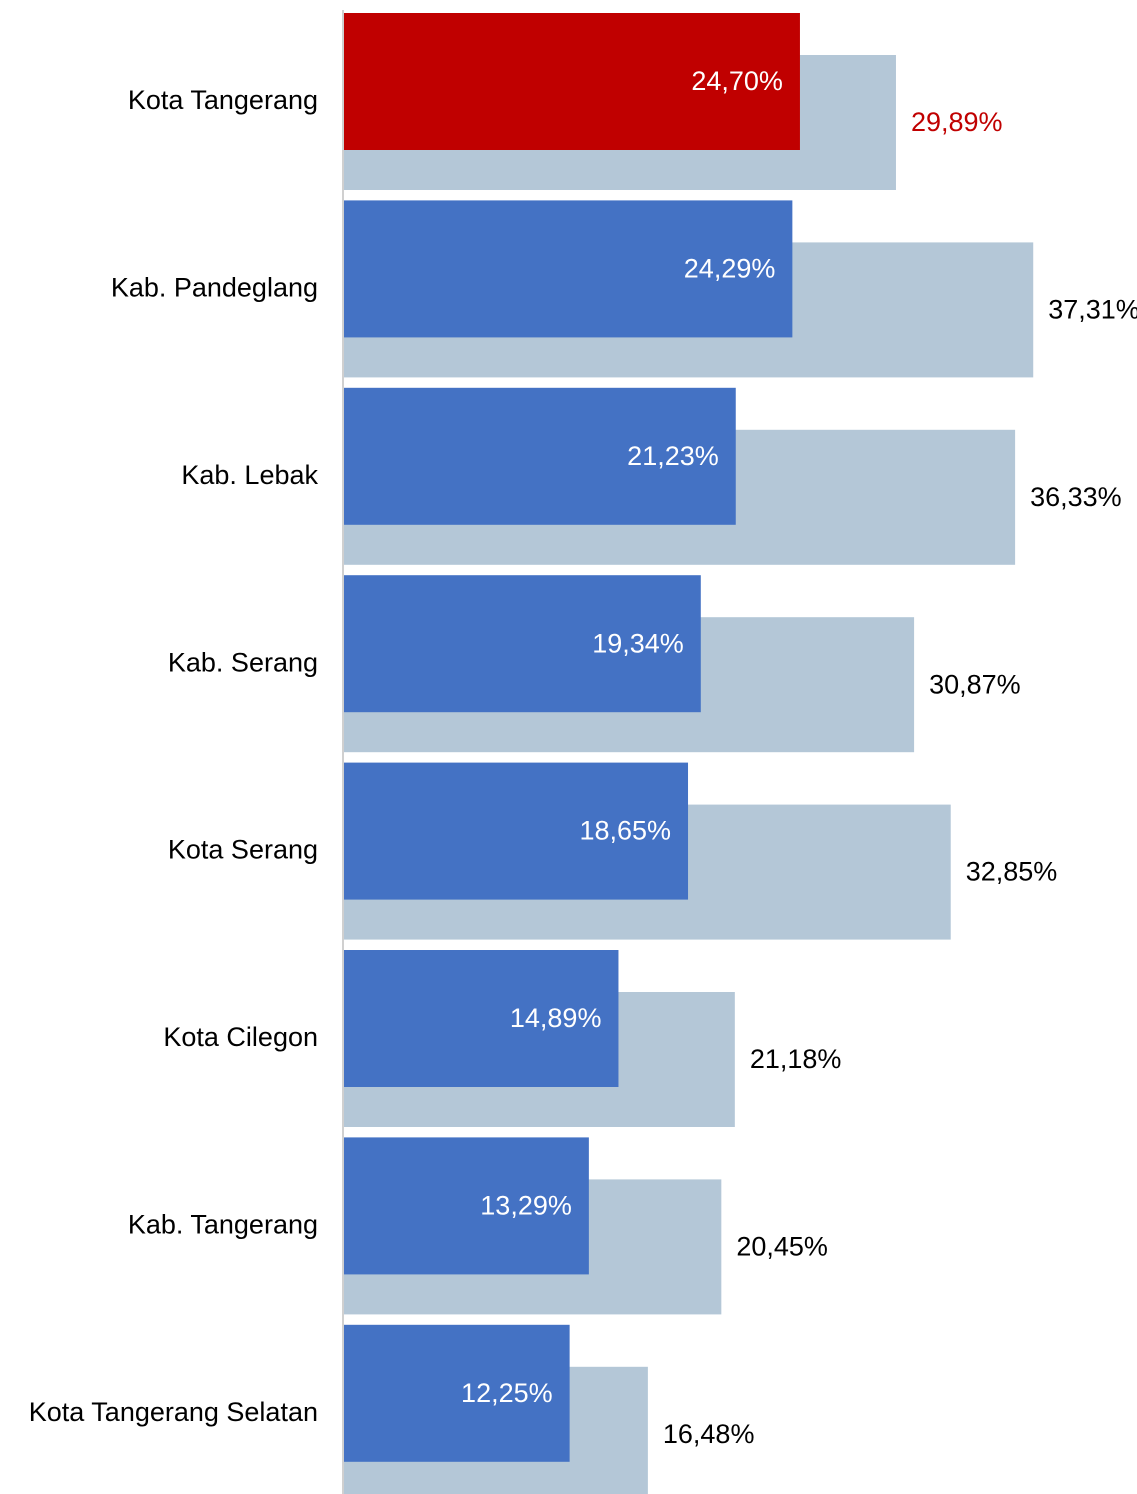 The image size is (1137, 1494). Describe the element at coordinates (1092, 310) in the screenshot. I see `value-label: 37,31%` at that location.